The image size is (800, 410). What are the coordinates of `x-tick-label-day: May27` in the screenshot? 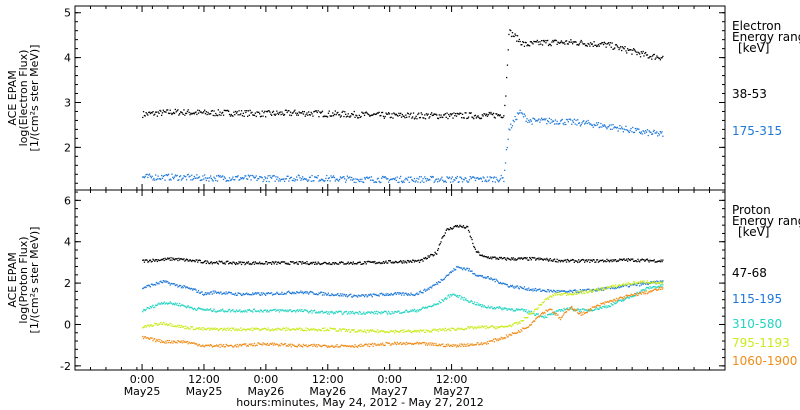 It's located at (389, 391).